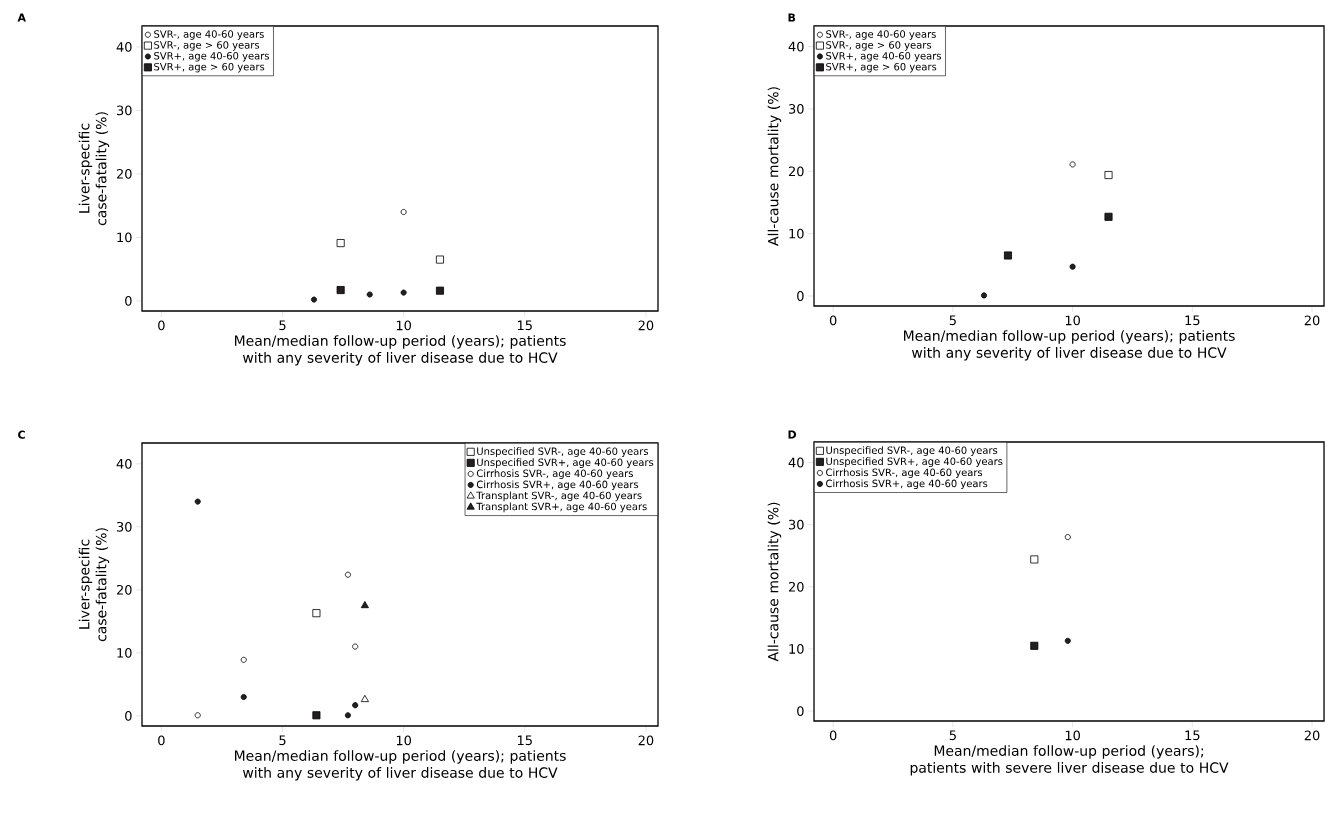 This screenshot has width=1342, height=814. Describe the element at coordinates (792, 17) in the screenshot. I see `text: B` at that location.